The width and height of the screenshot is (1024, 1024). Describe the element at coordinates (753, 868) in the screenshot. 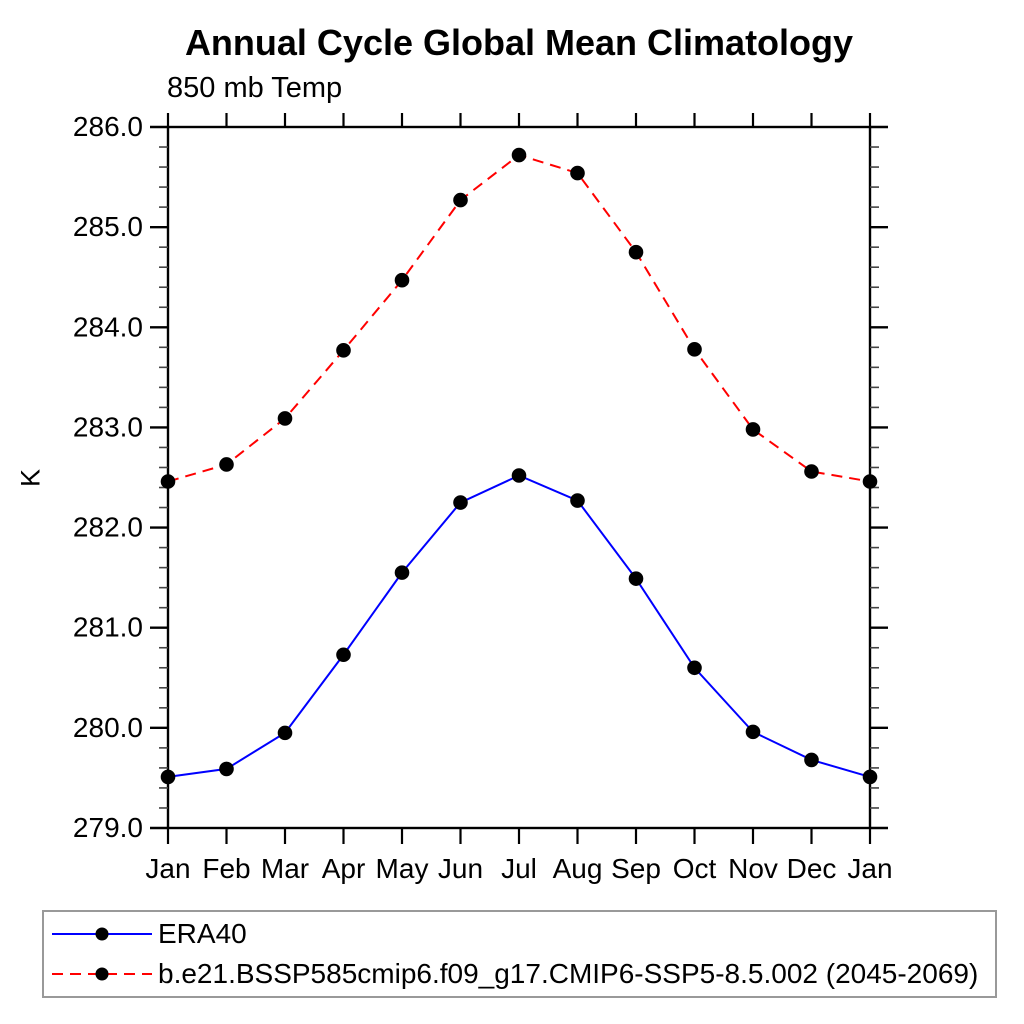

I see `svg-text: Nov` at that location.